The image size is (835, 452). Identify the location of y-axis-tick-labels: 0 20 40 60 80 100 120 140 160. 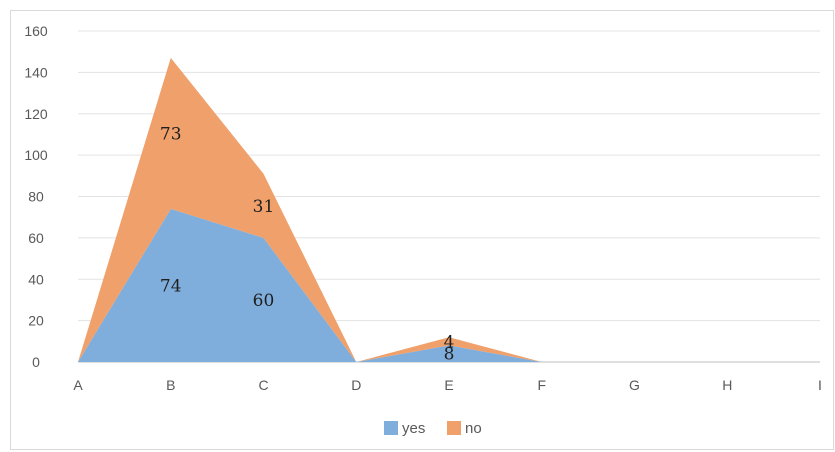
(36, 196).